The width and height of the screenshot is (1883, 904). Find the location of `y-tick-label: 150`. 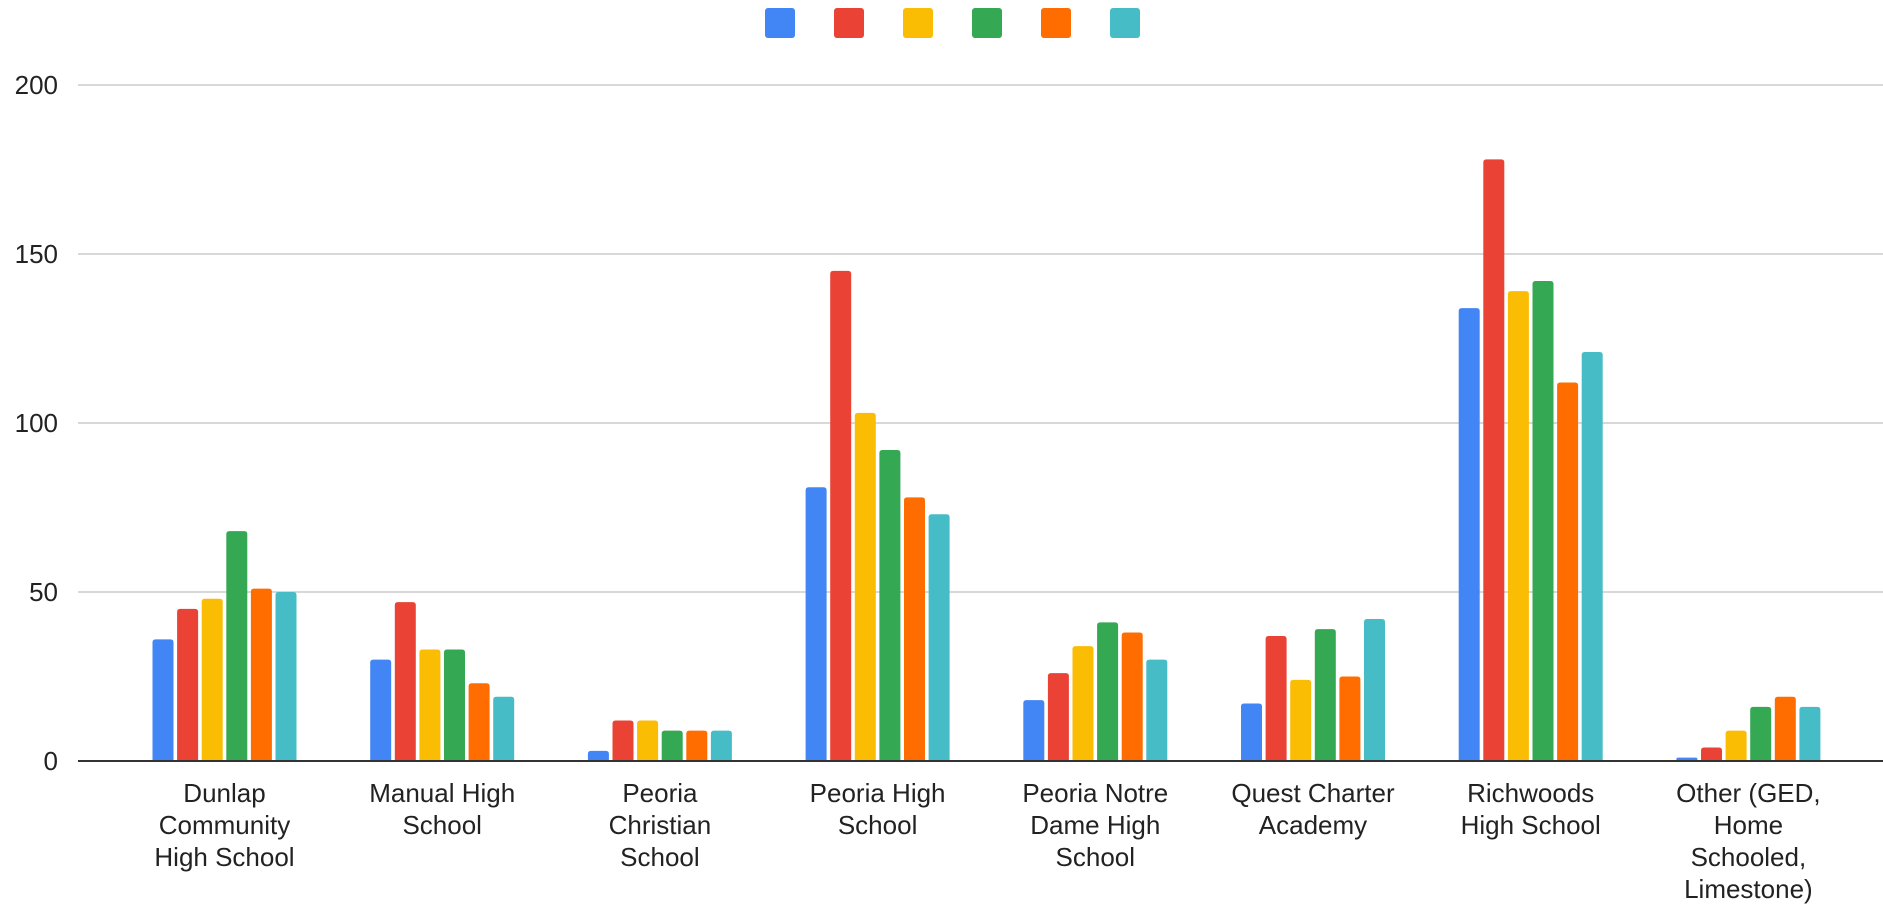

y-tick-label: 150 is located at coordinates (36, 254).